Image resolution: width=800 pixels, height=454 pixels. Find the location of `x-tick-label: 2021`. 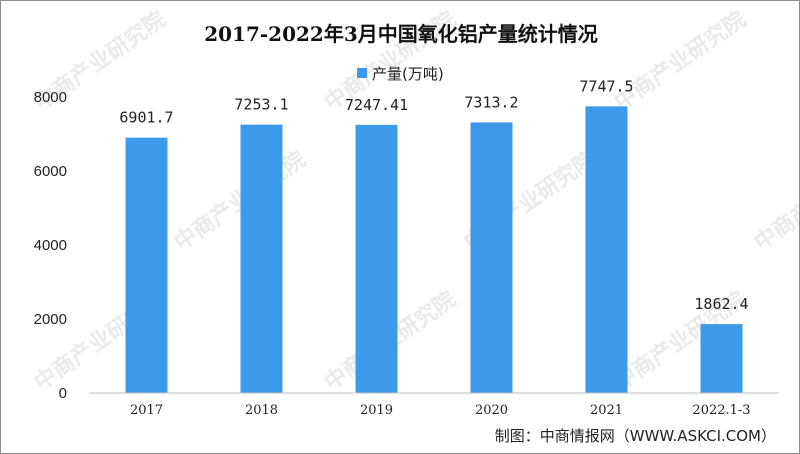

x-tick-label: 2021 is located at coordinates (606, 410).